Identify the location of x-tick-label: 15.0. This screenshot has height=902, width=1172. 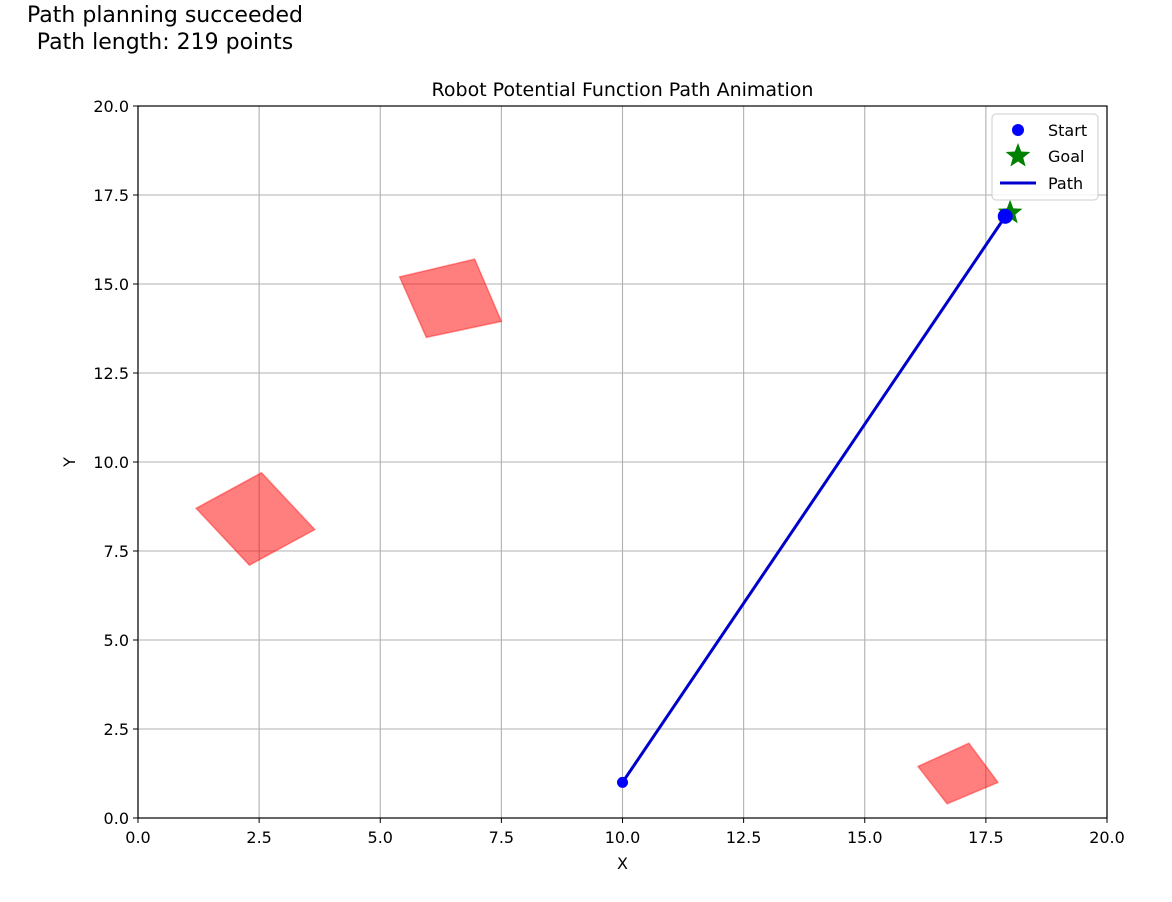
(865, 837).